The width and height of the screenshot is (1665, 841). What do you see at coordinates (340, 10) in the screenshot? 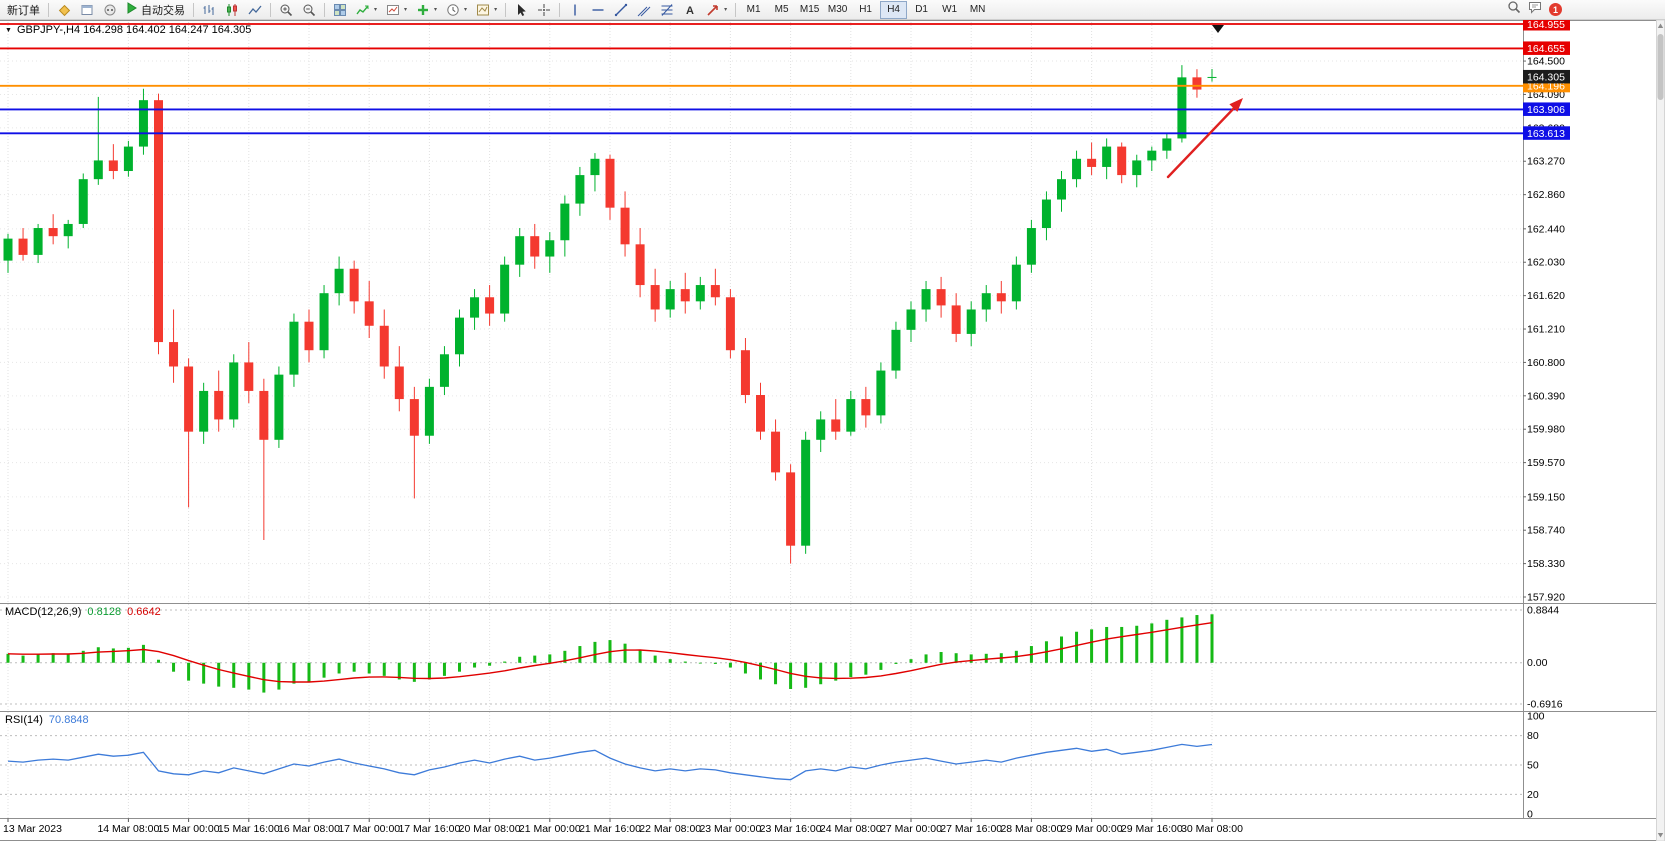
I see `tile-windows-icon` at bounding box center [340, 10].